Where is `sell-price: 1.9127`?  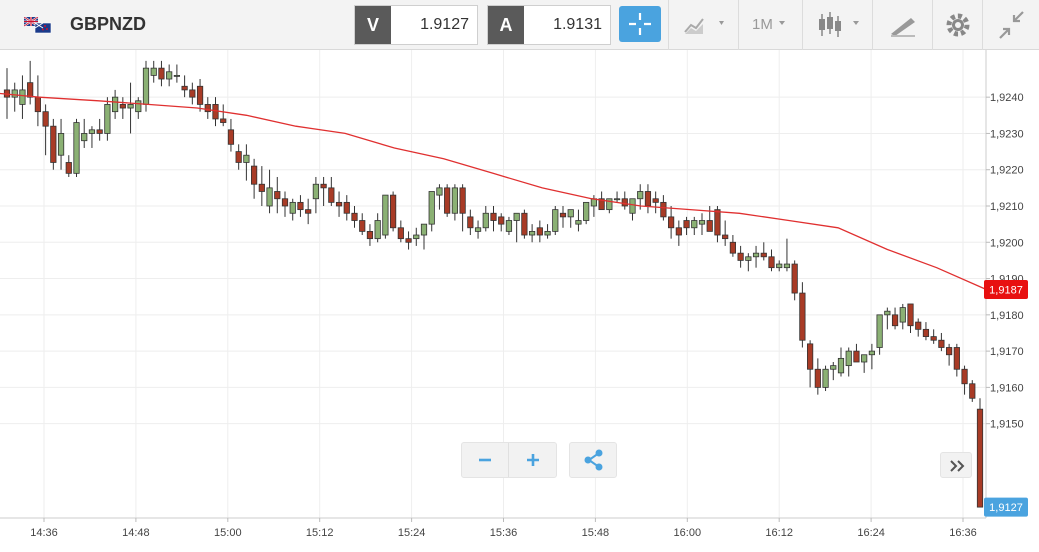
sell-price: 1.9127 is located at coordinates (444, 24).